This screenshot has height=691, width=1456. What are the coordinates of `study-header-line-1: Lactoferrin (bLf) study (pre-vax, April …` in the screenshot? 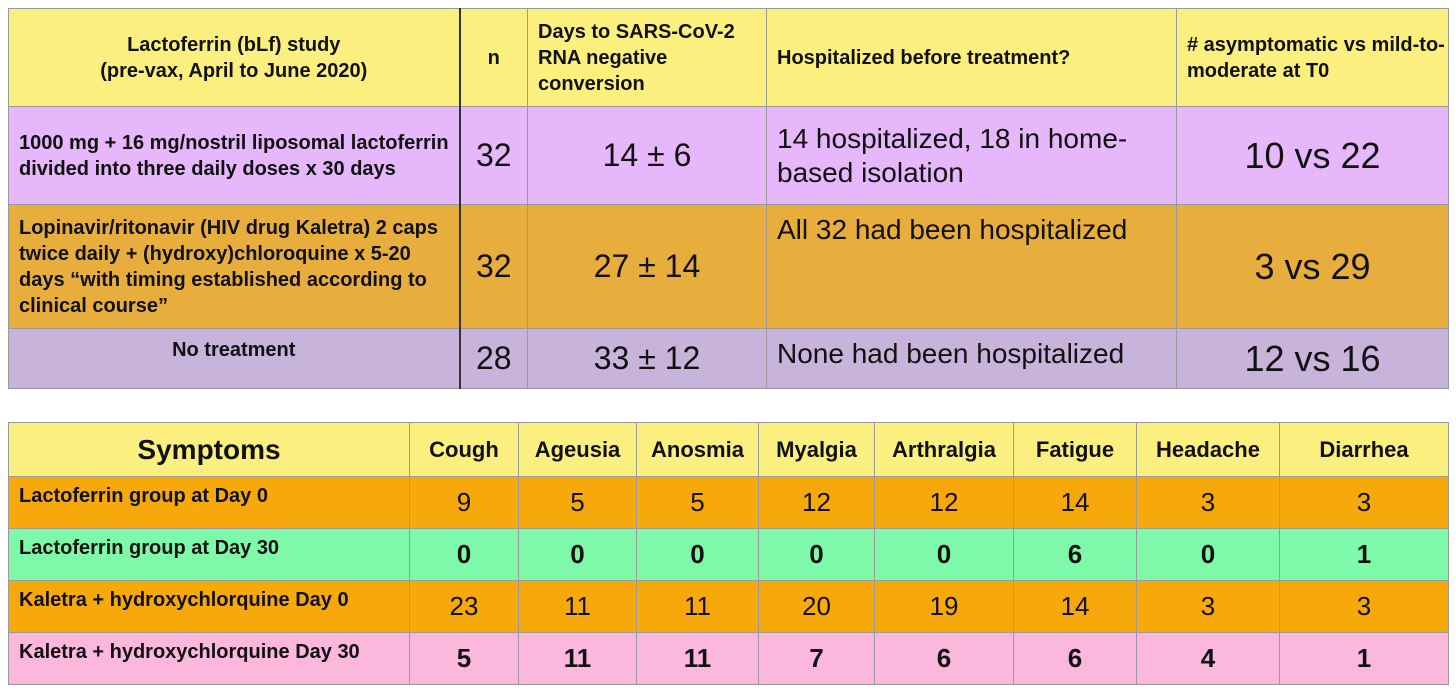 It's located at (234, 57).